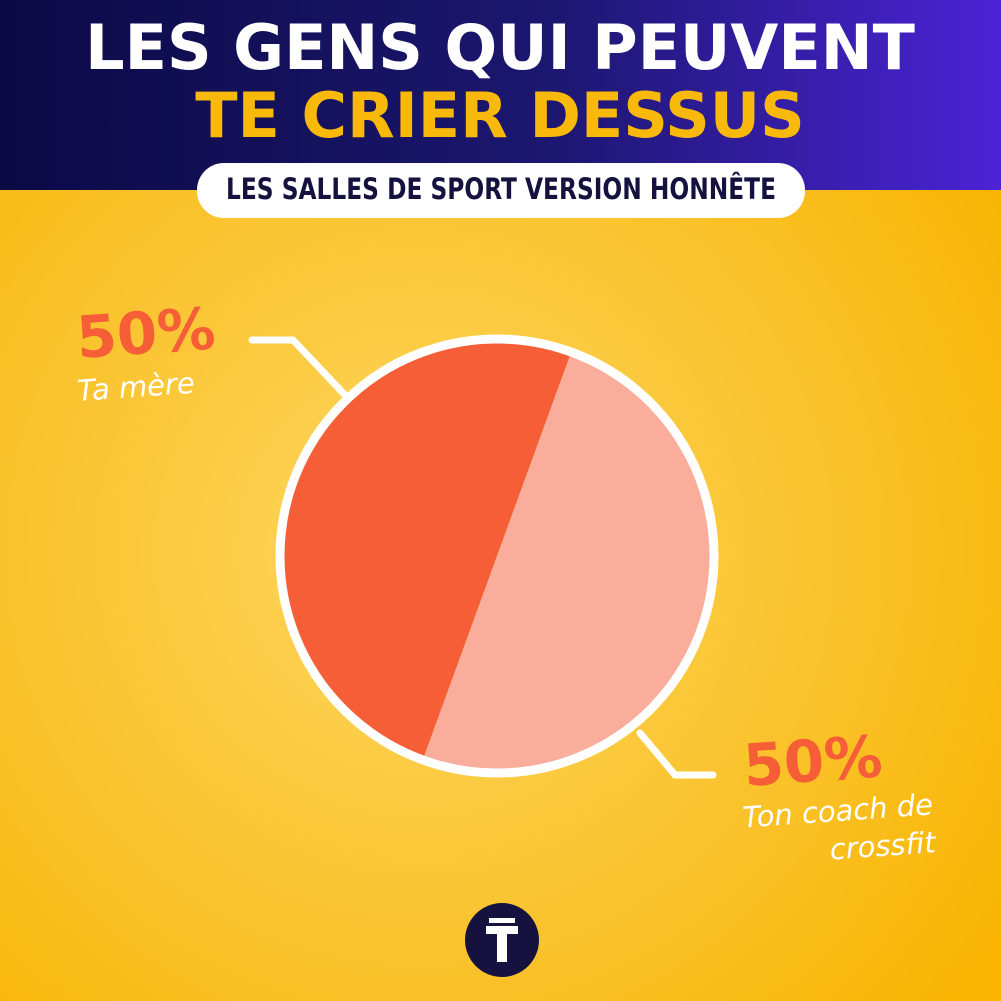 Image resolution: width=1001 pixels, height=1001 pixels. I want to click on subtitle: LES SALLES DE SPORT VERSION HONNÊTE, so click(501, 189).